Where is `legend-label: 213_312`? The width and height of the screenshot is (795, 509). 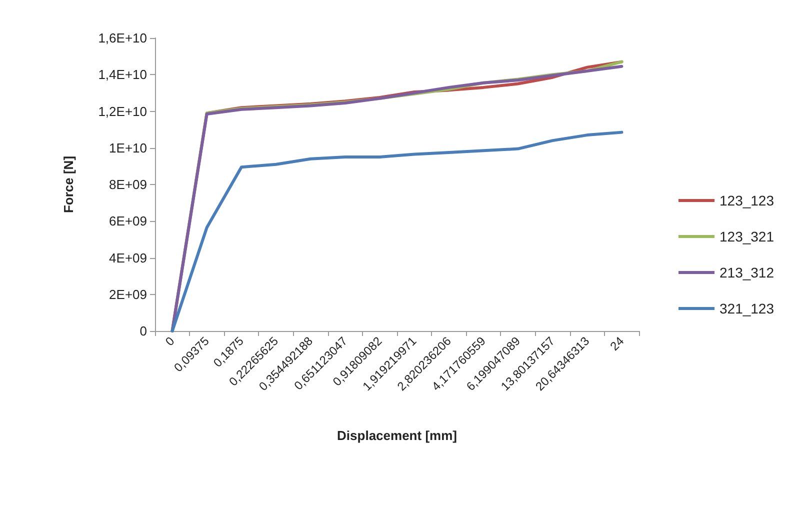 legend-label: 213_312 is located at coordinates (746, 272).